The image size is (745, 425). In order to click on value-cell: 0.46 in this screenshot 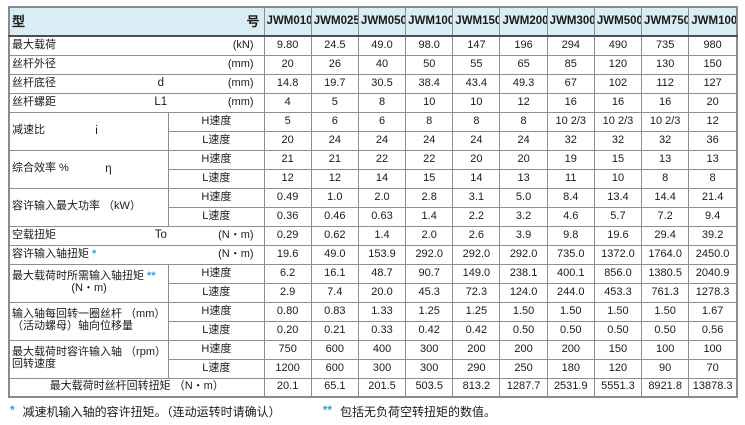, I will do `click(334, 216)`.